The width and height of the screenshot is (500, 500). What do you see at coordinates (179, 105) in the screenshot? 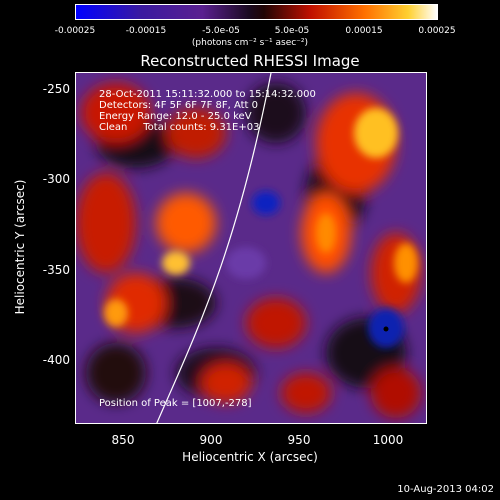
I see `info-detectors: Detectors: 4F 5F 6F 7F 8F, Att 0` at bounding box center [179, 105].